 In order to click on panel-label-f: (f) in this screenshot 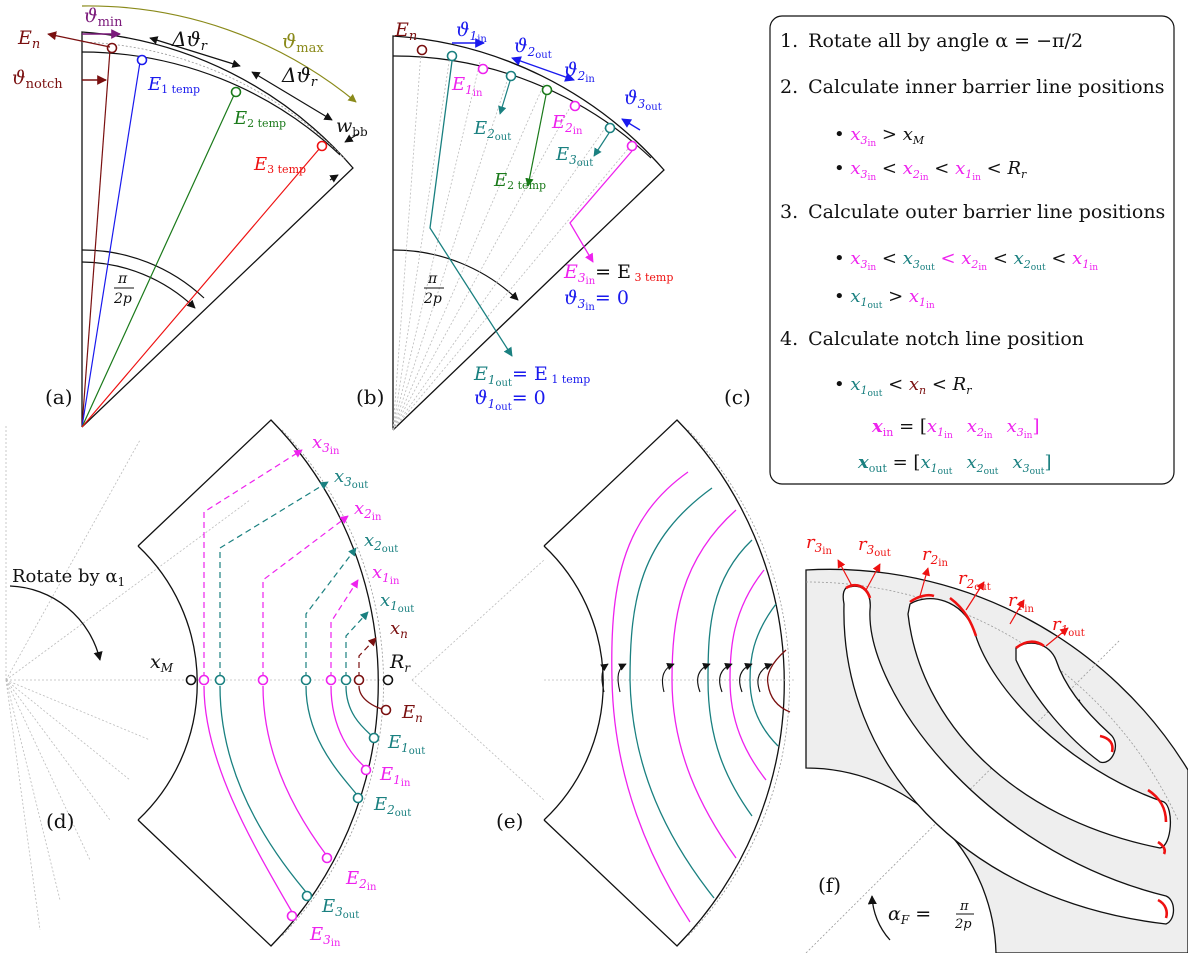, I will do `click(829, 885)`.